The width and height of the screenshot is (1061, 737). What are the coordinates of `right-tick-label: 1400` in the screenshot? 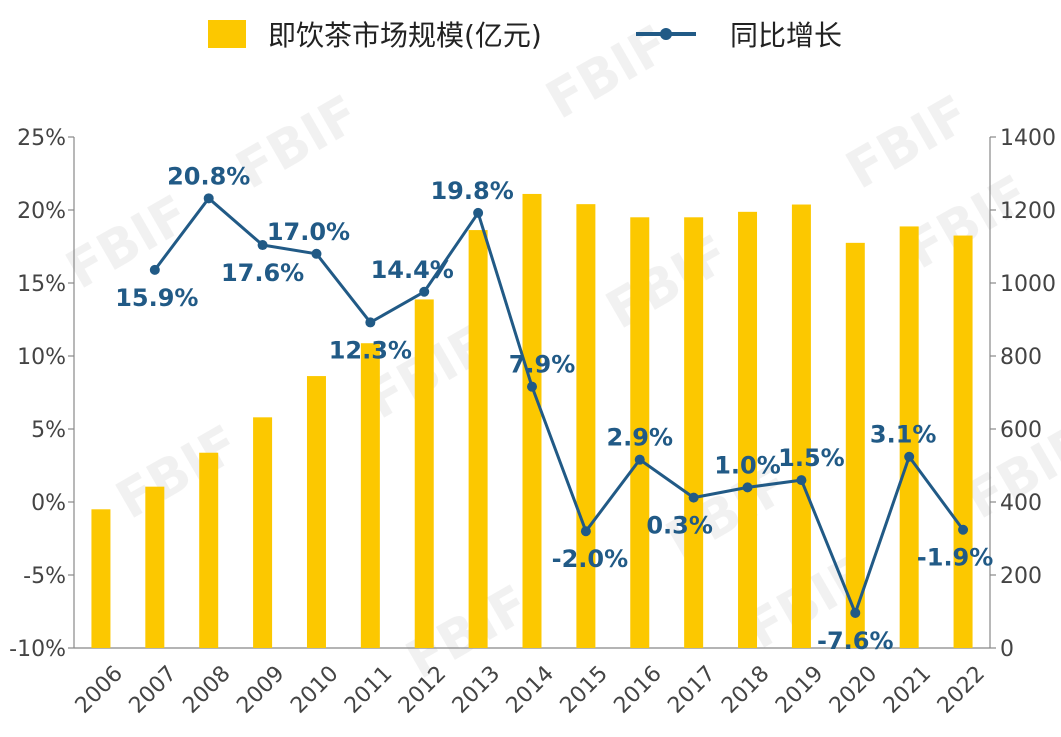 It's located at (1028, 138).